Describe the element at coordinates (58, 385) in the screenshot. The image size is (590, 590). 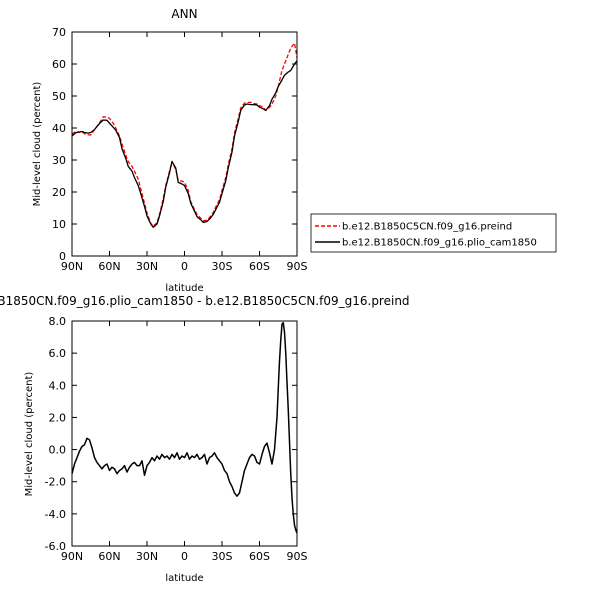
I see `bottom-y-tick-label: 4.0` at that location.